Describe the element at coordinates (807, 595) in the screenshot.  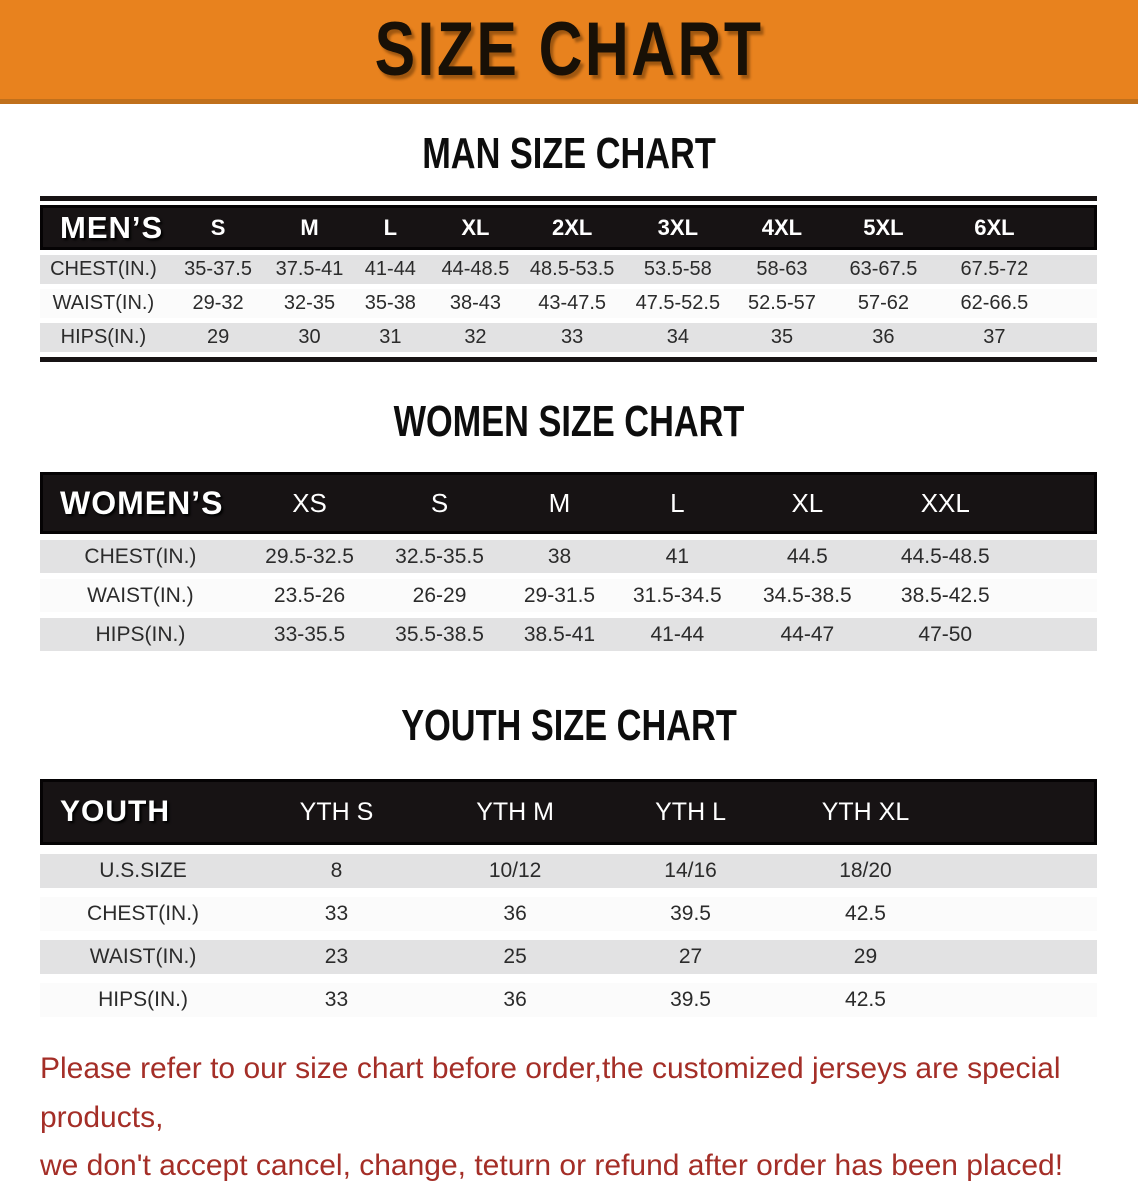
I see `measure-value: 34.5-38.5` at that location.